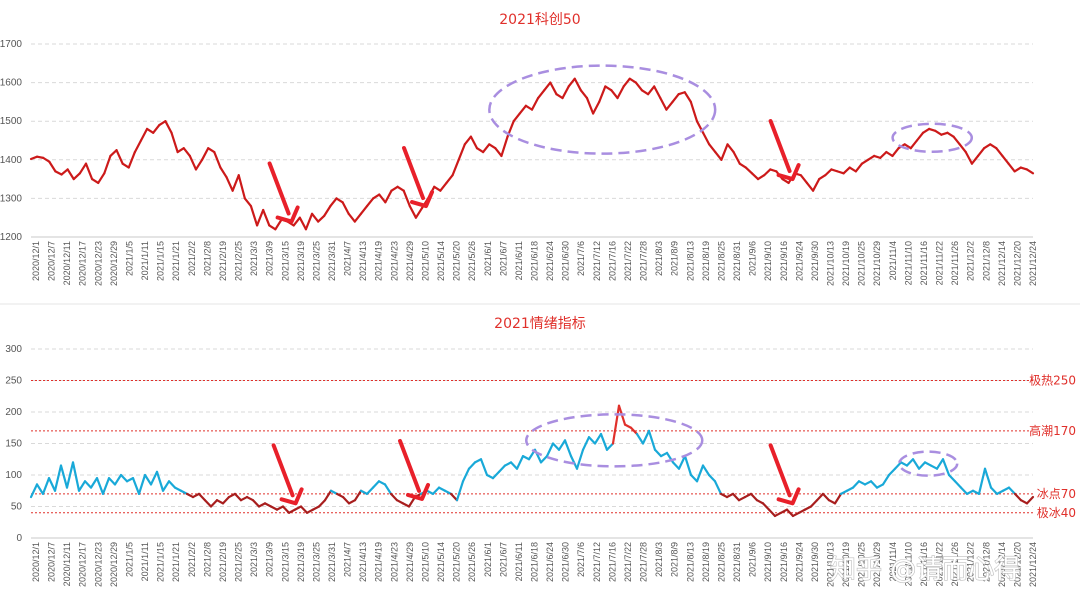 The width and height of the screenshot is (1080, 608). I want to click on x-tick-label: 2020/12/23, so click(98, 564).